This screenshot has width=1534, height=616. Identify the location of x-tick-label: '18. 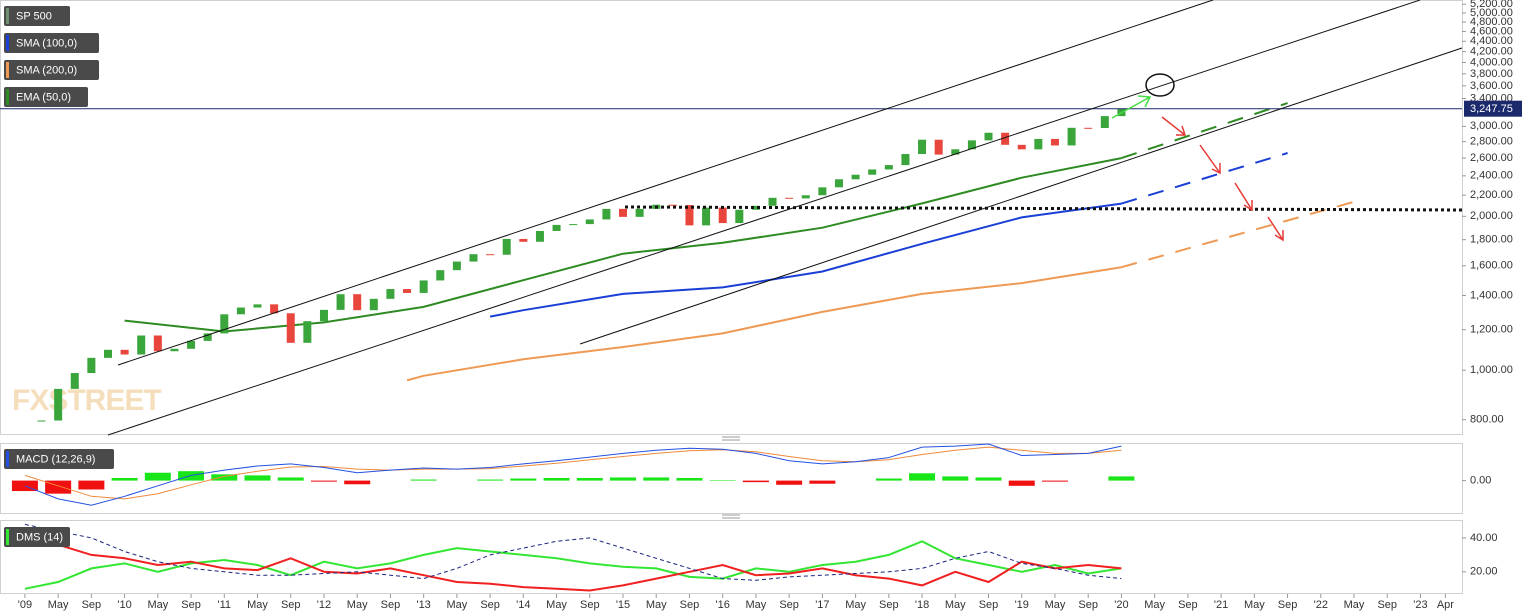
(922, 605).